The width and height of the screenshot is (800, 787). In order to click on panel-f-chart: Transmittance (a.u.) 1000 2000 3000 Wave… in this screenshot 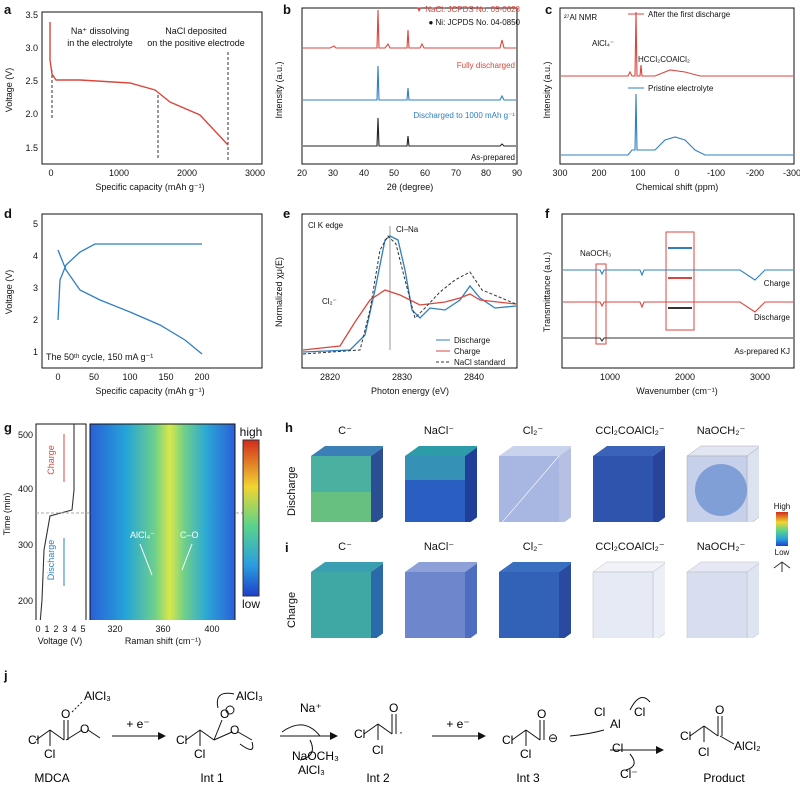, I will do `click(668, 304)`.